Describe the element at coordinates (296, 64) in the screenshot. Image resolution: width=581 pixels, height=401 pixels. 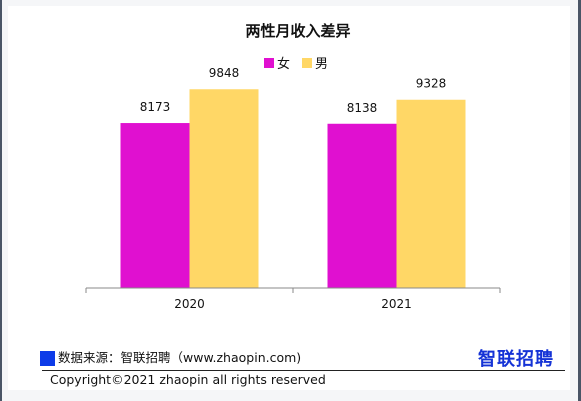
I see `chart-legend: 女男` at that location.